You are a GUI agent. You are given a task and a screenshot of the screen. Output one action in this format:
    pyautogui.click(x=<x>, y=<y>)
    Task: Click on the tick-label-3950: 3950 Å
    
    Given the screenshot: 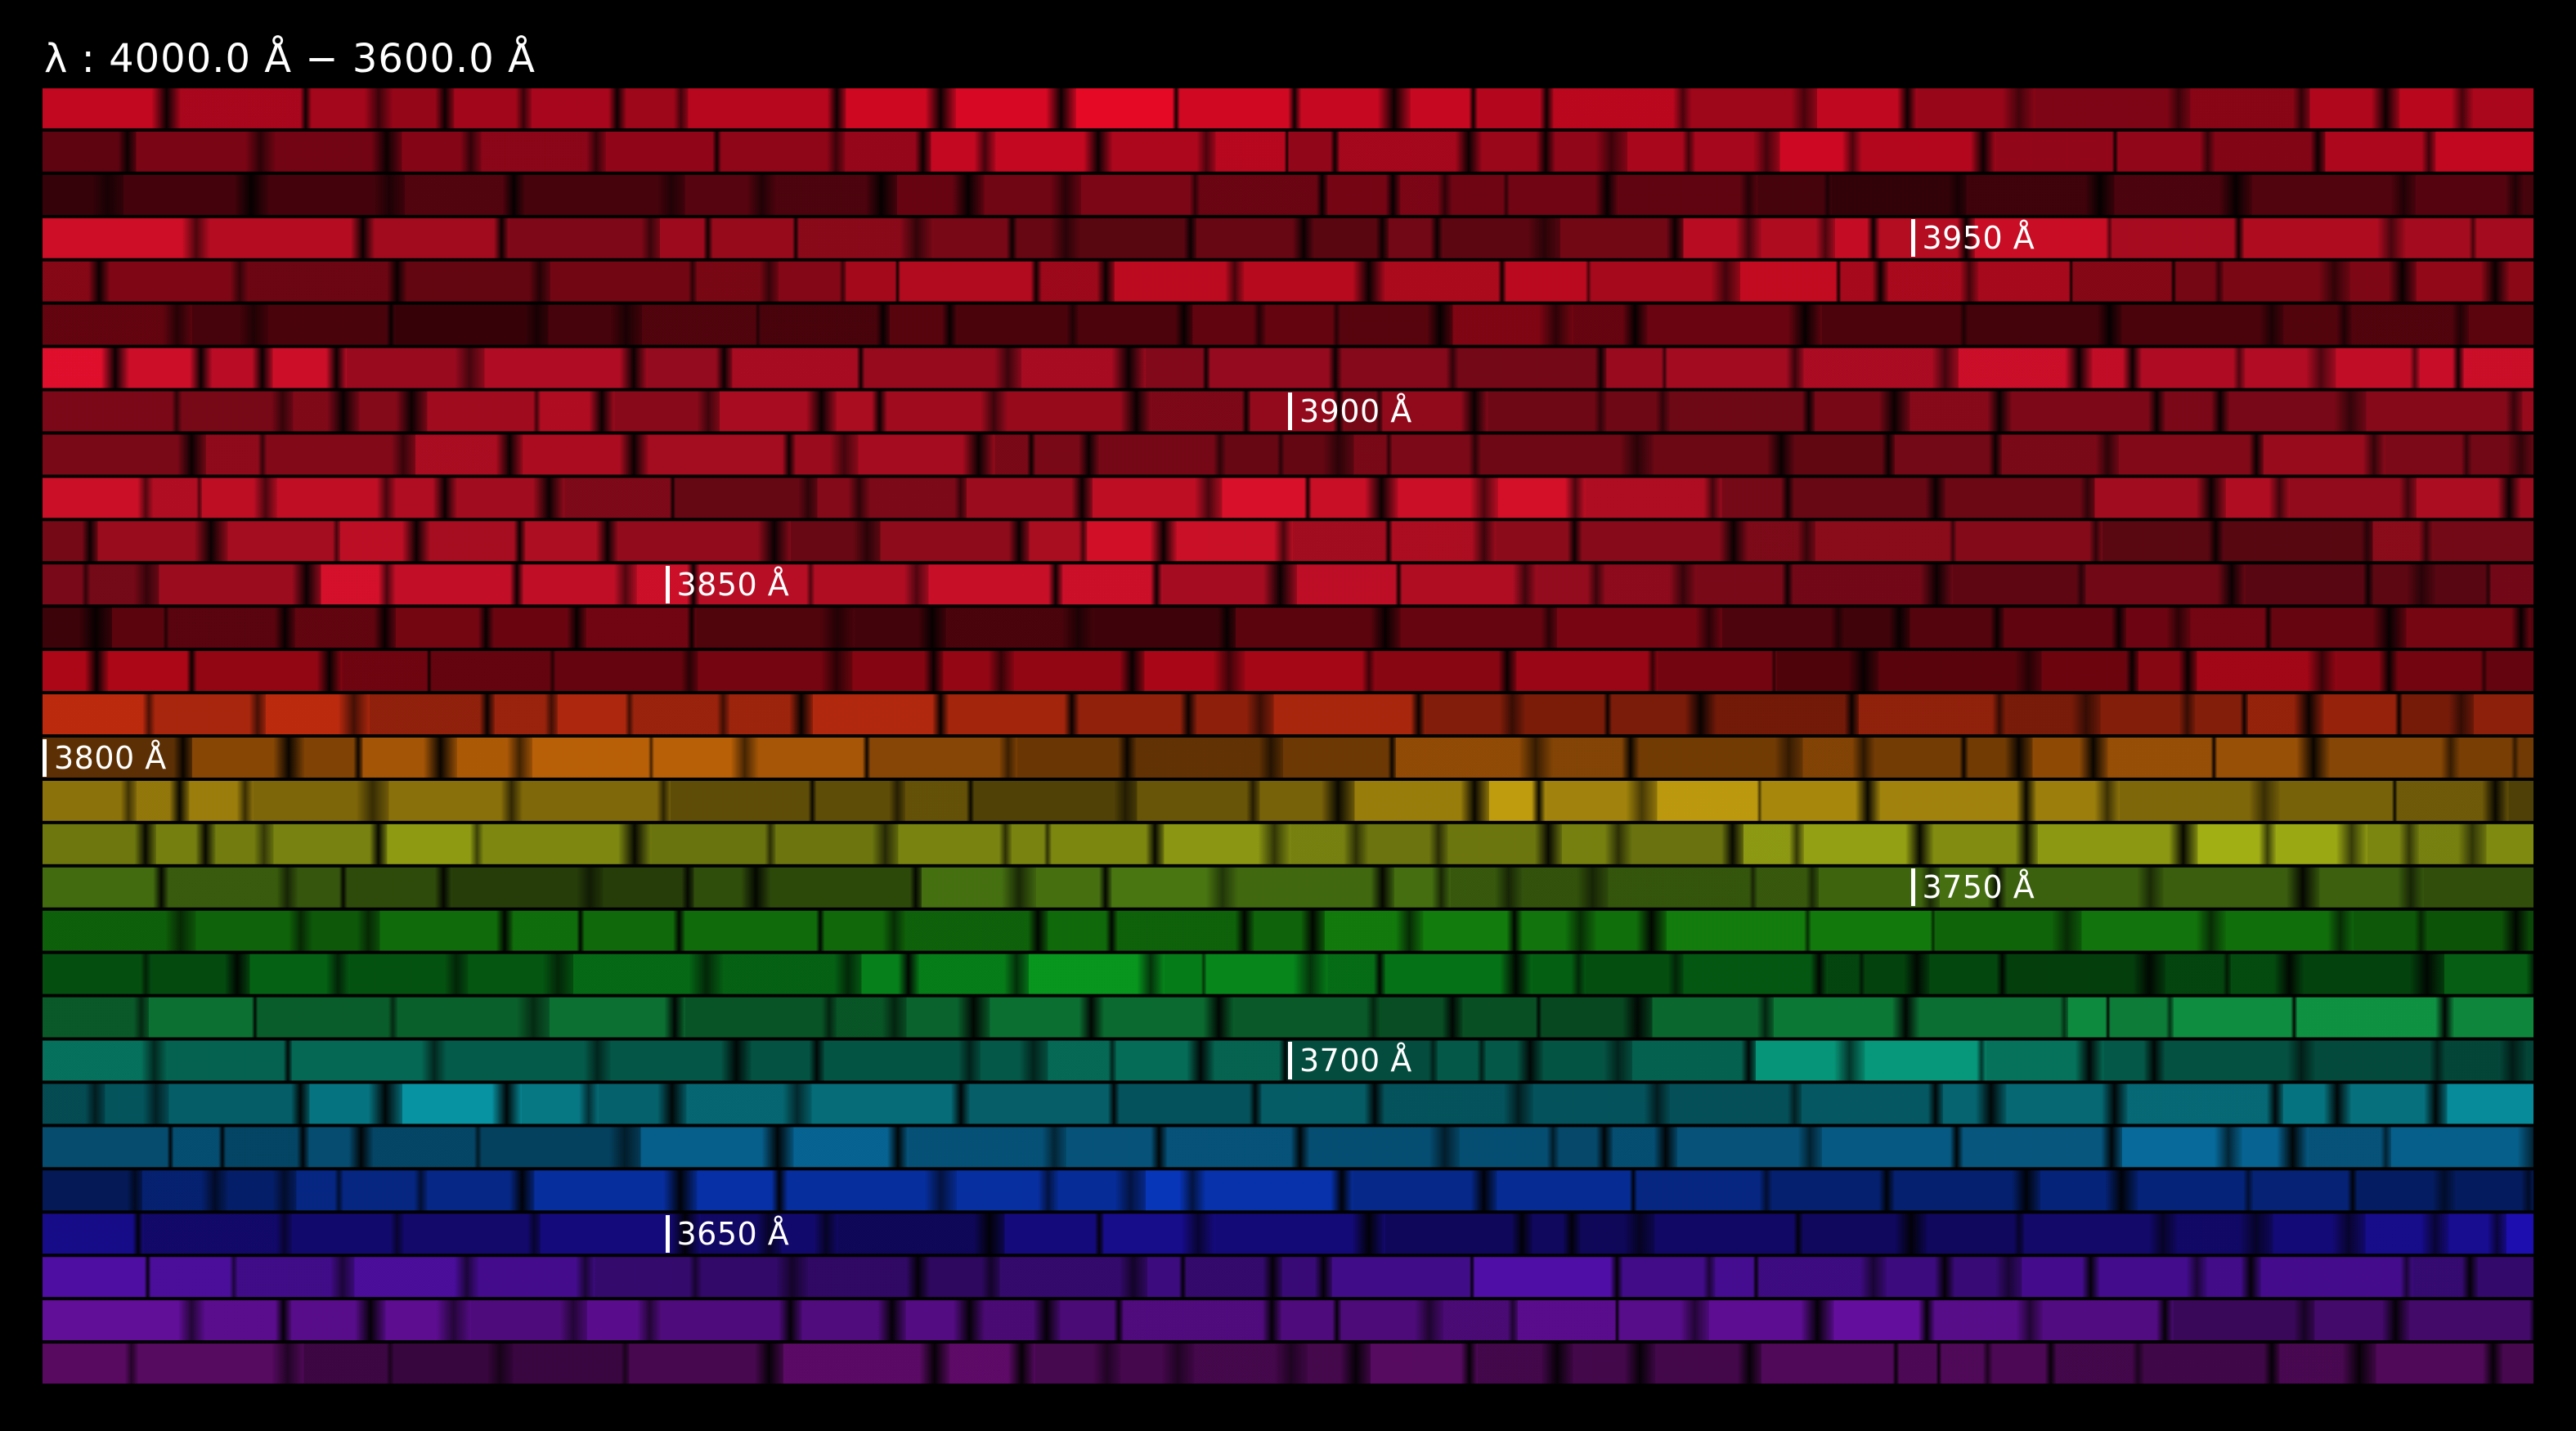 What is the action you would take?
    pyautogui.click(x=1978, y=238)
    